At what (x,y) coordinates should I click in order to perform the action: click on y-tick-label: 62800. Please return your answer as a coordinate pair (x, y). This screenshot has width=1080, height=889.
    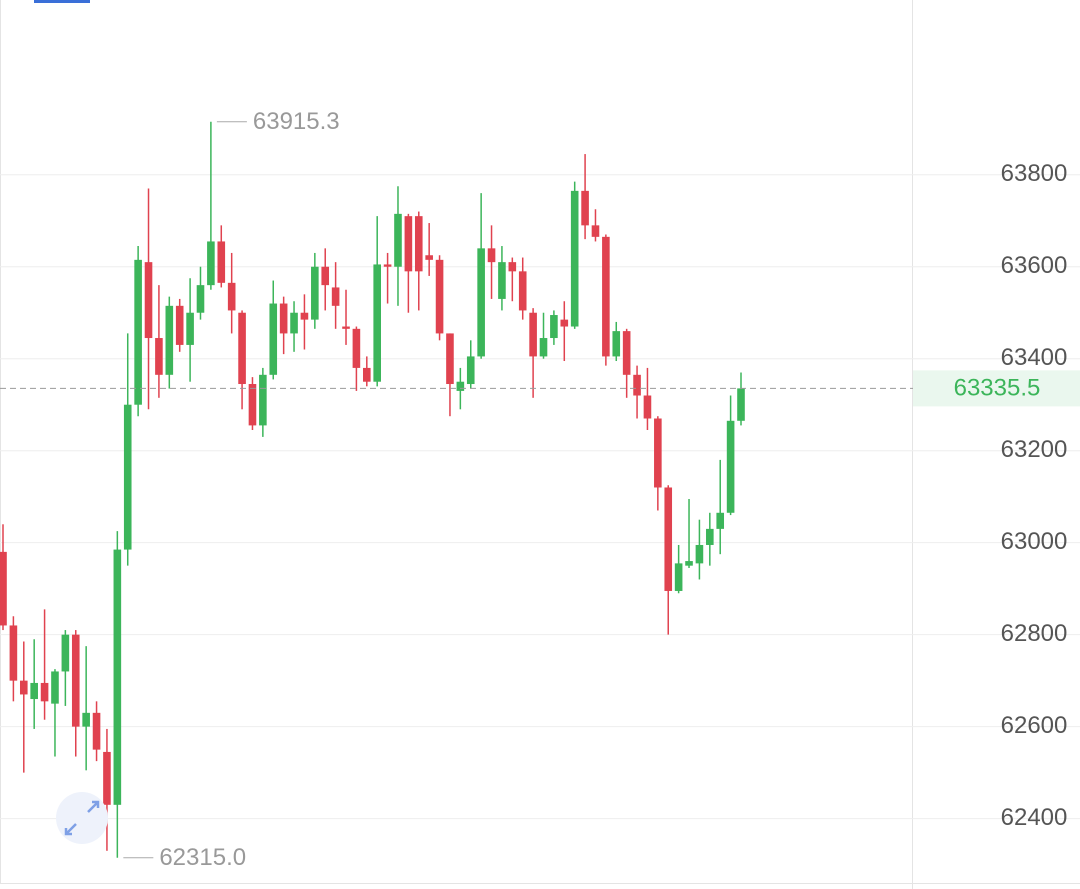
    Looking at the image, I should click on (1034, 633).